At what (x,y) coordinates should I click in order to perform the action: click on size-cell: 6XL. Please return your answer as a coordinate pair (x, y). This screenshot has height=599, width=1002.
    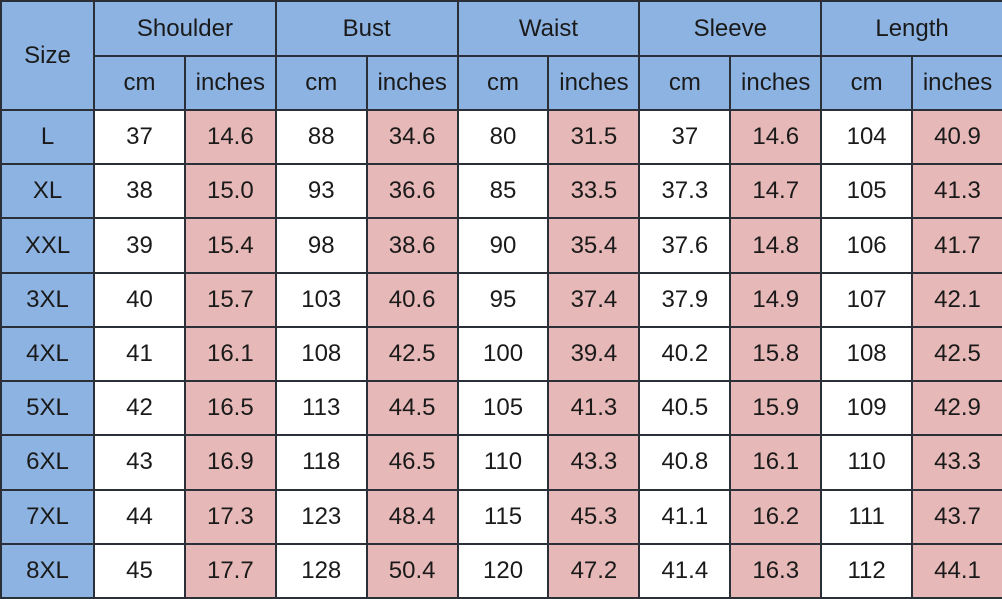
    Looking at the image, I should click on (47, 462).